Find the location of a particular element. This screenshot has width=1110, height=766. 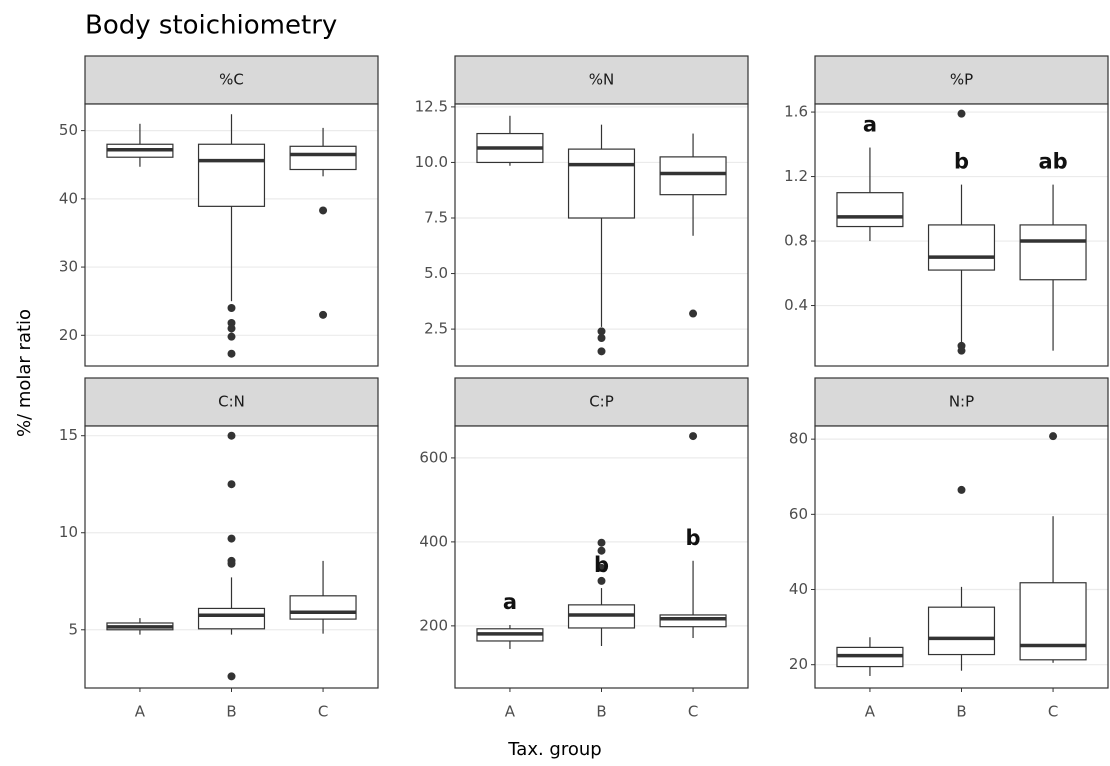

significance-letter: ab is located at coordinates (1052, 162).